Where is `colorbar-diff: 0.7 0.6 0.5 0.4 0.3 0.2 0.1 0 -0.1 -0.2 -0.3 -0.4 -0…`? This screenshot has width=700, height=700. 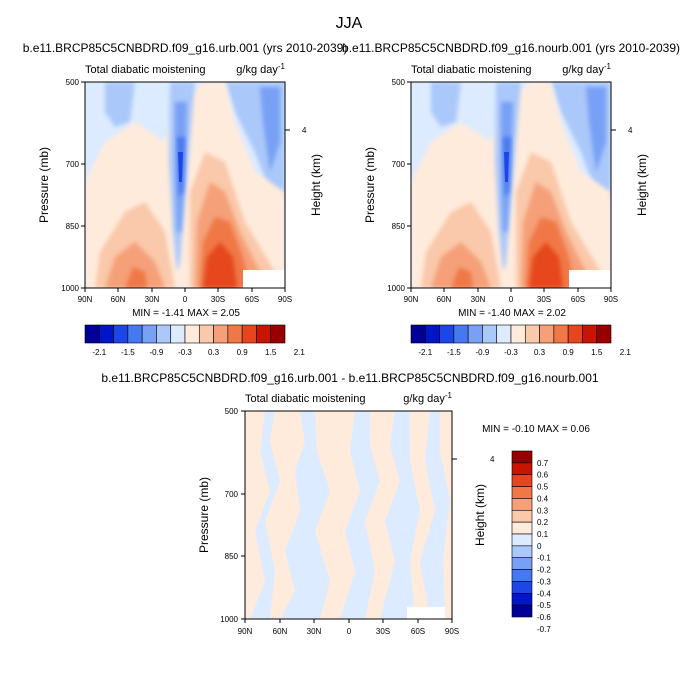 colorbar-diff: 0.7 0.6 0.5 0.4 0.3 0.2 0.1 0 -0.1 -0.2 -0.3 -0.4 -0… is located at coordinates (531, 542).